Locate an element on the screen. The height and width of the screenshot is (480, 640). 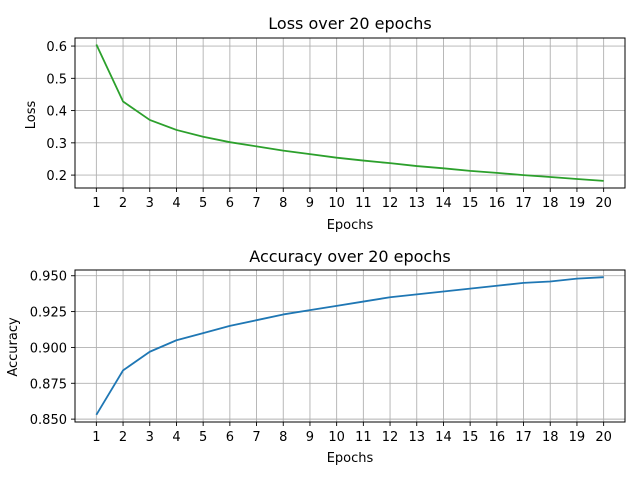
accuracy-x-tick-label: 12 is located at coordinates (390, 437).